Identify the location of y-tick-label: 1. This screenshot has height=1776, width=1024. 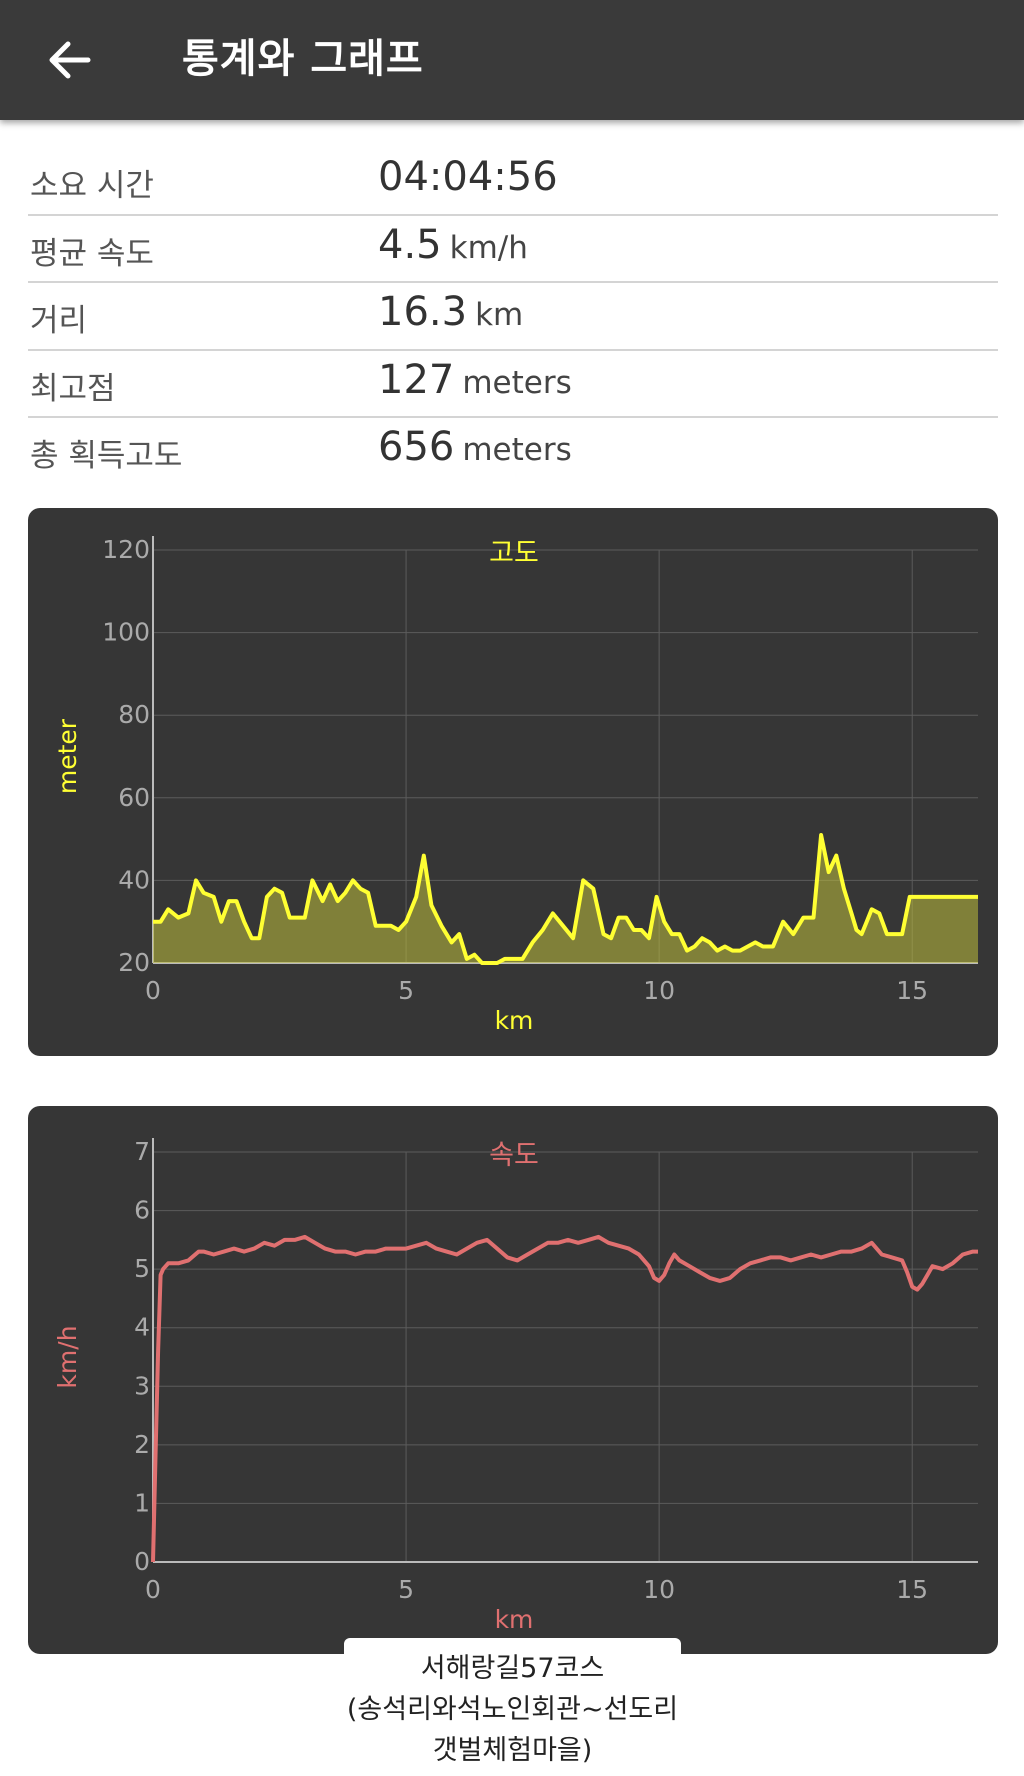
(142, 1502).